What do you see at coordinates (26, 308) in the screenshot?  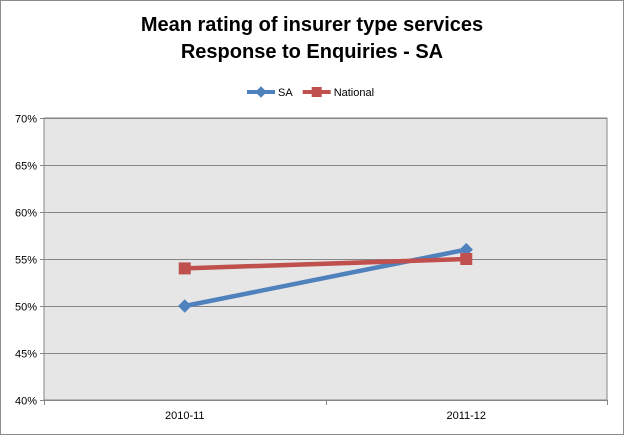 I see `y-tick-label: 50%` at bounding box center [26, 308].